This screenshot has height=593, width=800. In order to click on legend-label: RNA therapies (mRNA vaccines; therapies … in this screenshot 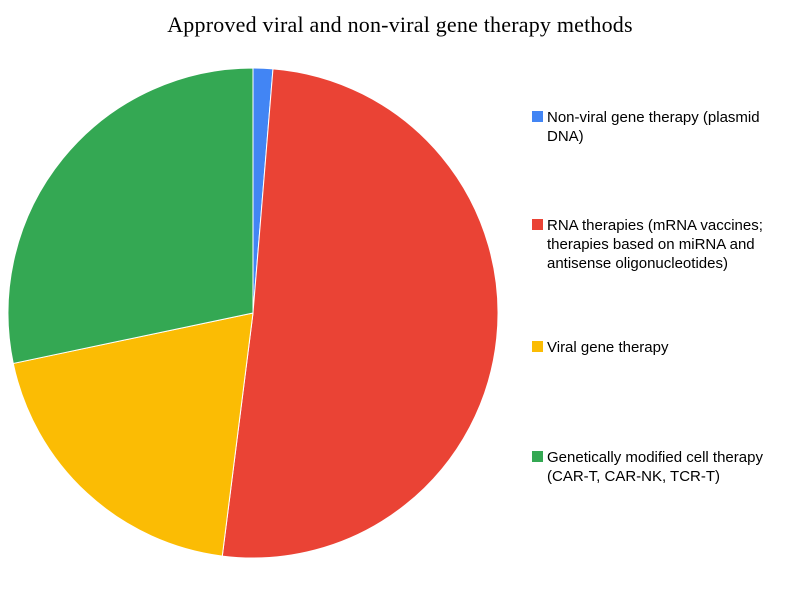, I will do `click(655, 245)`.